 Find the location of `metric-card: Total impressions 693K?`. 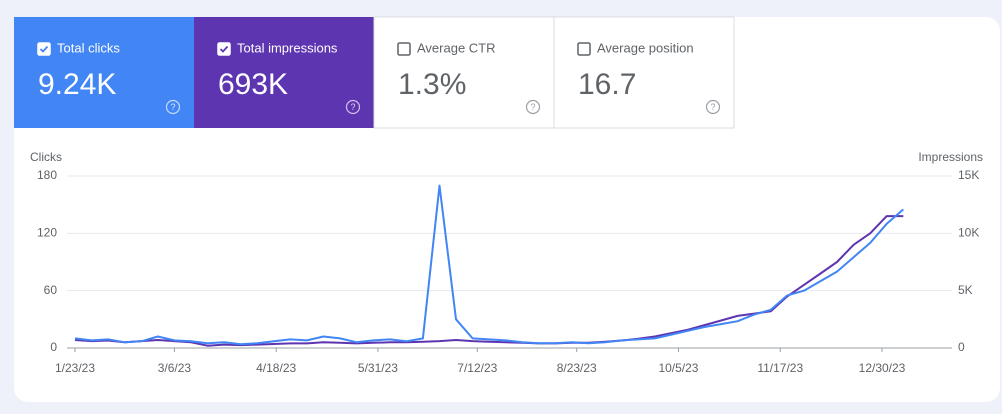

metric-card: Total impressions 693K? is located at coordinates (284, 72).